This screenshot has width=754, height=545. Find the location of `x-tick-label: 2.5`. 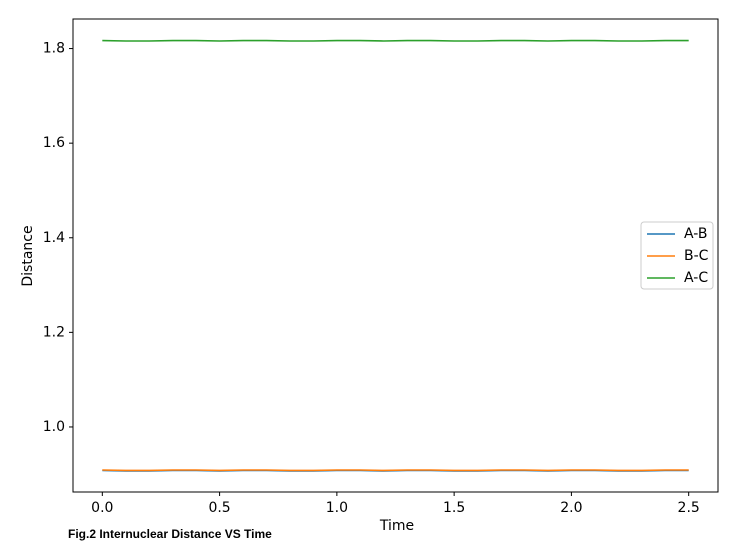

x-tick-label: 2.5 is located at coordinates (689, 508).